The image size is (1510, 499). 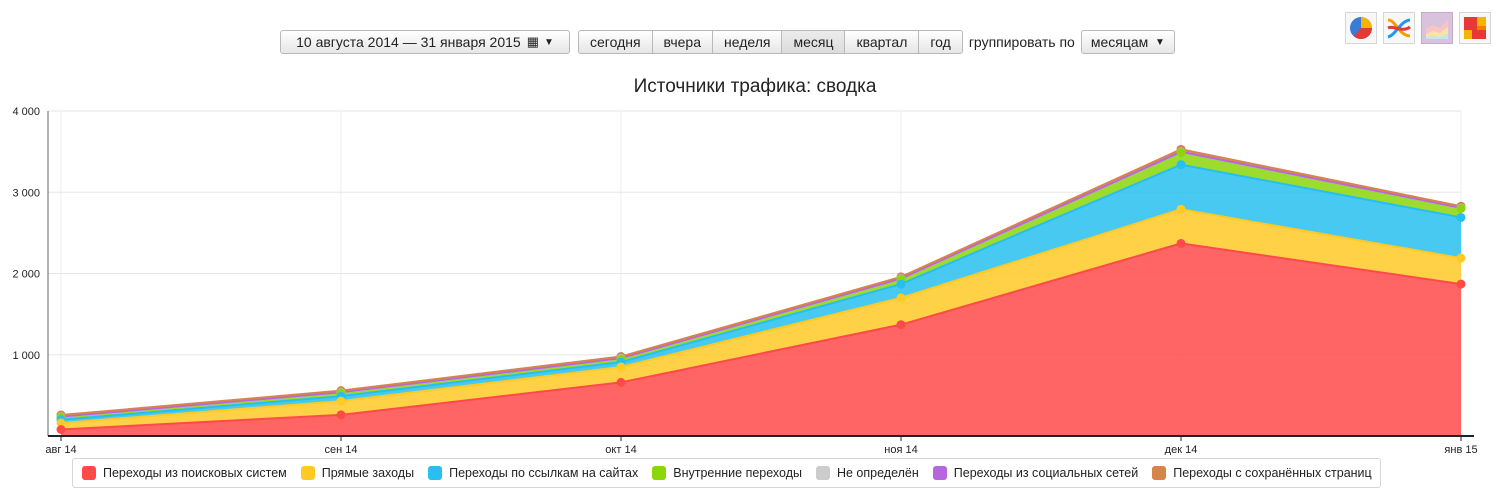 I want to click on x-tick-label: дек 14, so click(x=1181, y=449).